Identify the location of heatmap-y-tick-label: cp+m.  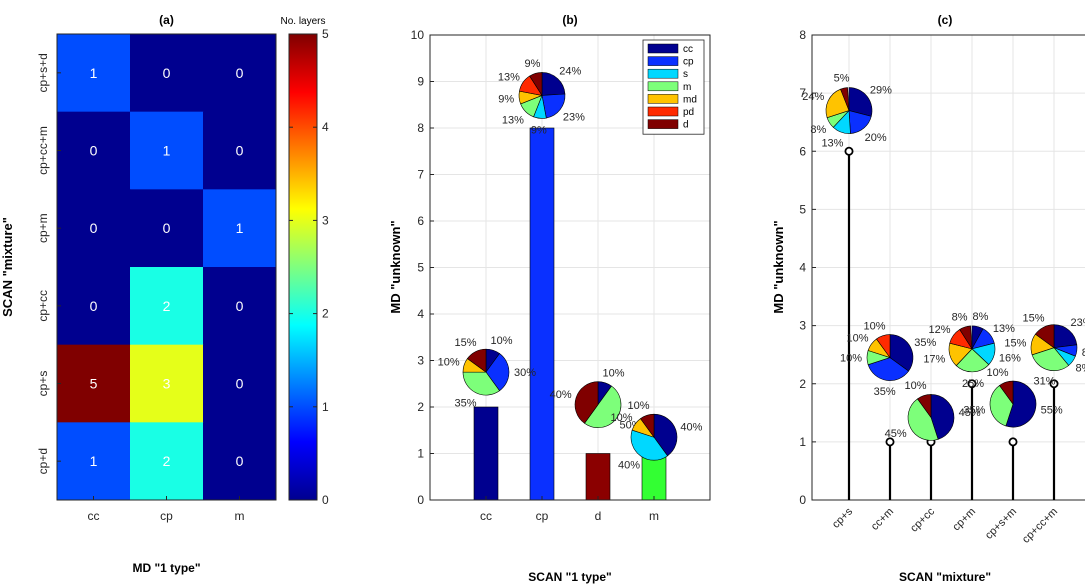
(43, 228).